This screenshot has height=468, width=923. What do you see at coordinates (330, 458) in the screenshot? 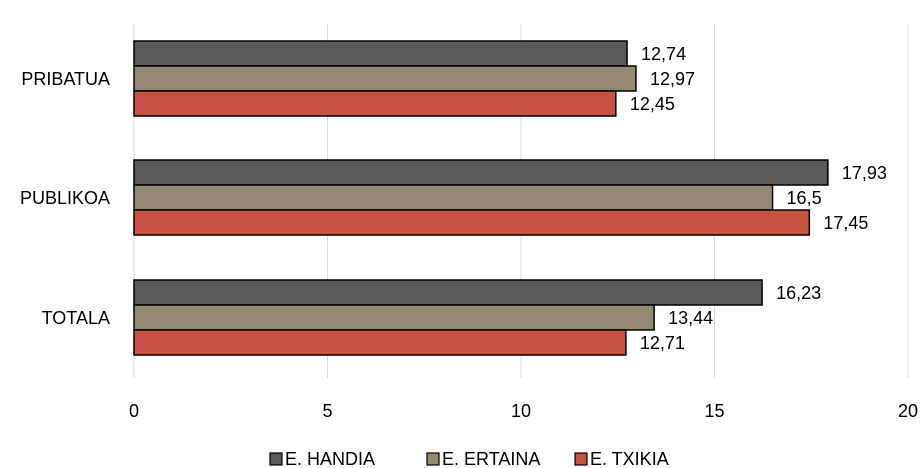
I see `legend-label: E. HANDIA` at bounding box center [330, 458].